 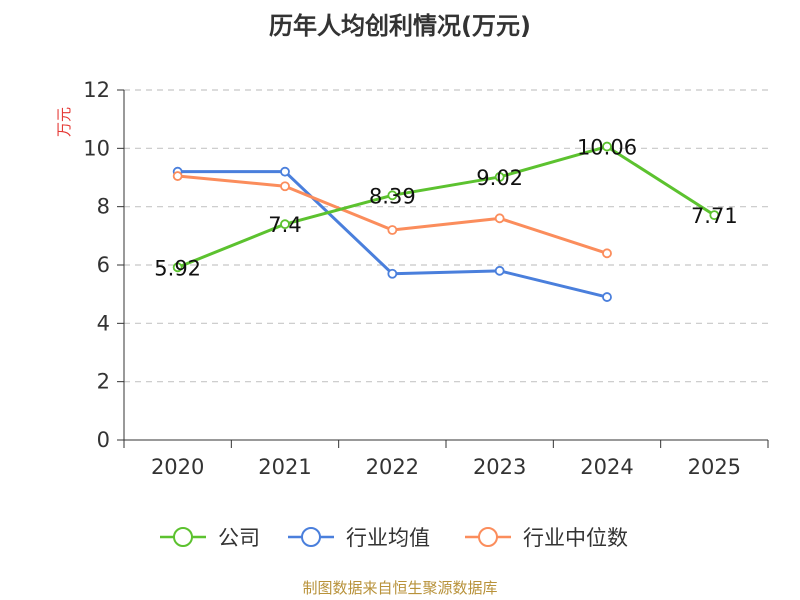 I want to click on y-tick-label: 12, so click(x=96, y=90).